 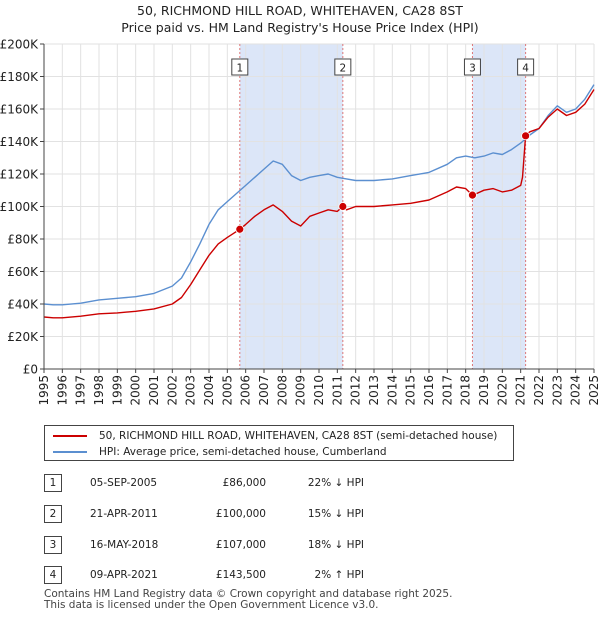 What do you see at coordinates (335, 545) in the screenshot?
I see `transaction-hpi-diff: 18% ↓ HPI` at bounding box center [335, 545].